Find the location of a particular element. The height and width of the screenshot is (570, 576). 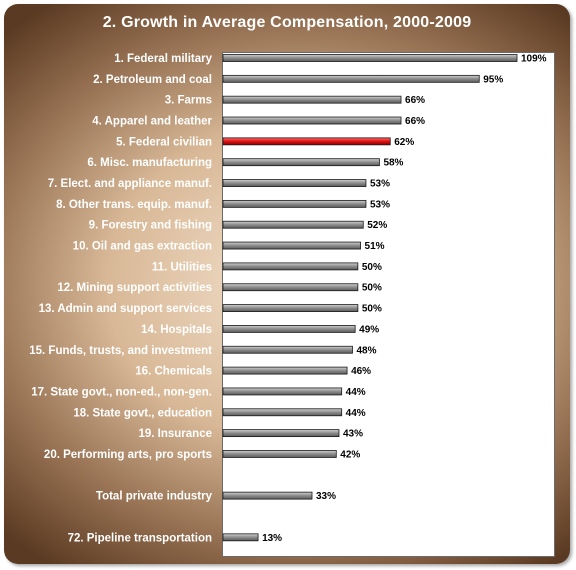

category-label: 12. Mining support activities is located at coordinates (134, 288).